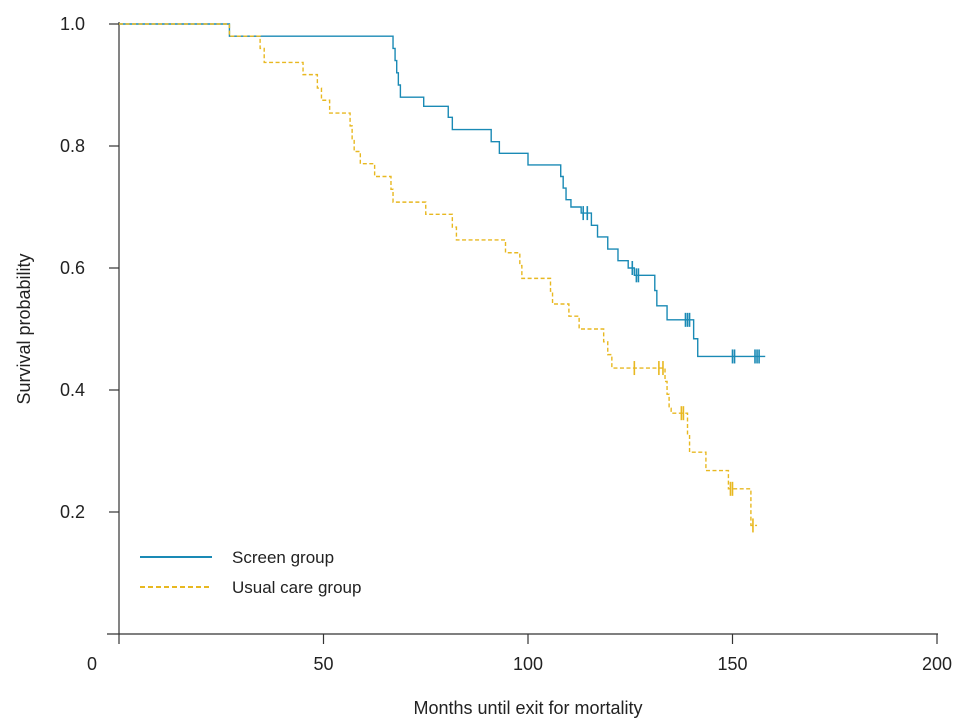  Describe the element at coordinates (72, 268) in the screenshot. I see `y-tick-label-2: 0.6` at that location.